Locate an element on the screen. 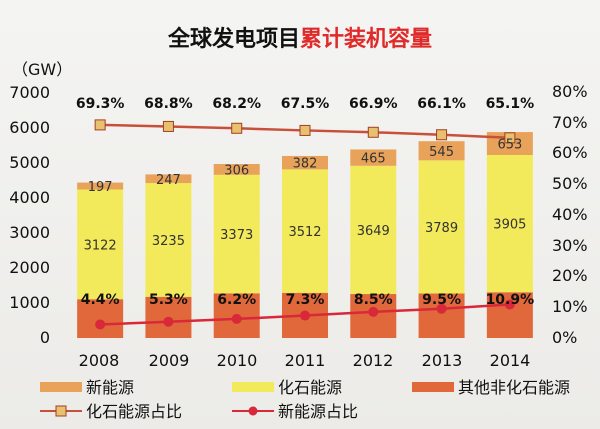  y2-tick: 70% is located at coordinates (570, 122).